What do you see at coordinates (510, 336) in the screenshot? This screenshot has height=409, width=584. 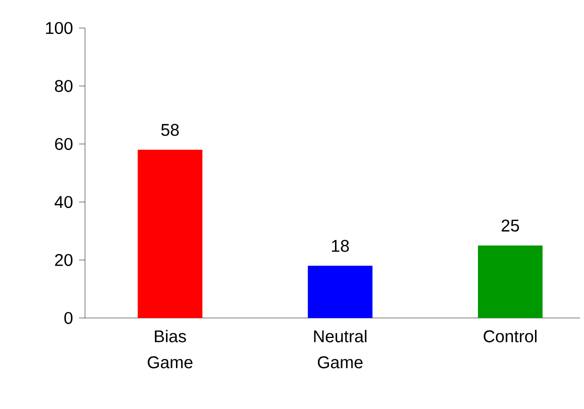 I see `x-tick-label: Control` at bounding box center [510, 336].